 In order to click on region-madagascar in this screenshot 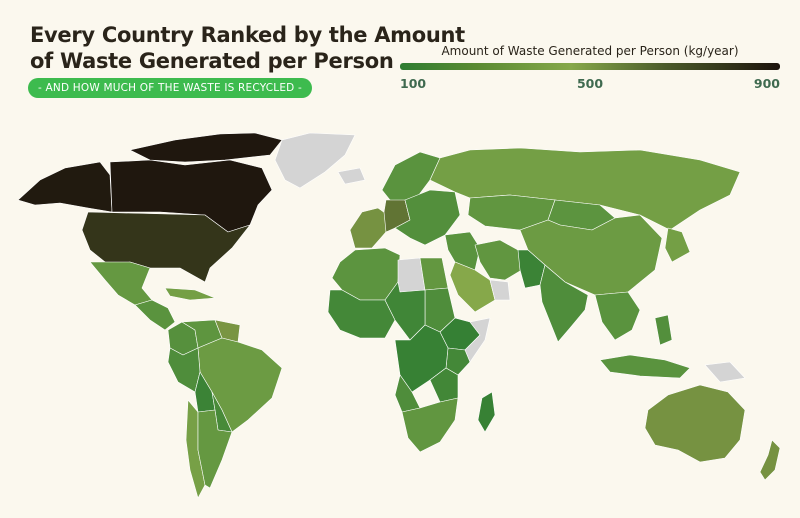, I will do `click(486, 412)`.